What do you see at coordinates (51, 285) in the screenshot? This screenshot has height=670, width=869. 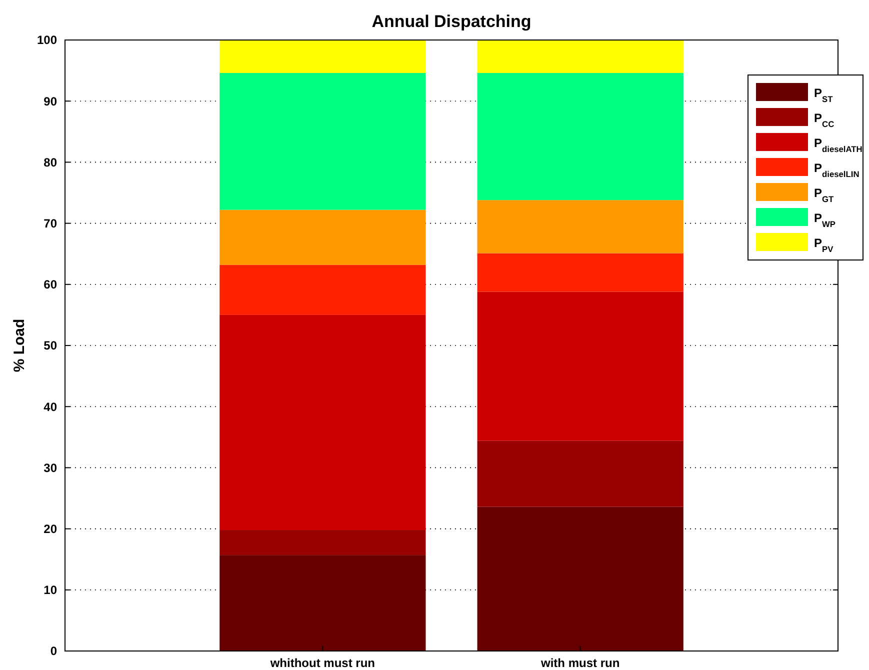 I see `y-tick-label: 60` at bounding box center [51, 285].